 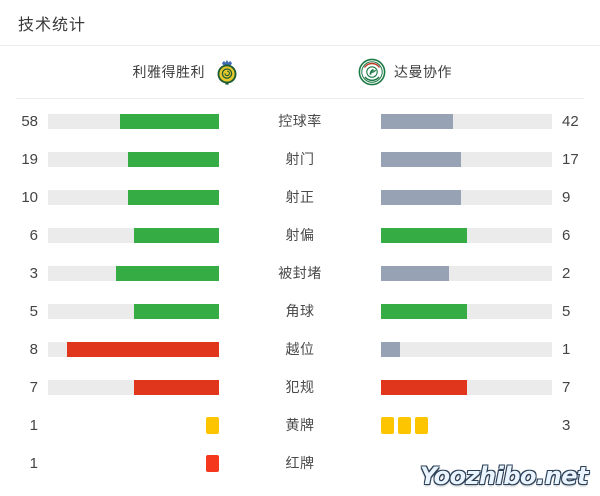 I want to click on stat-label: 角球, so click(x=300, y=311).